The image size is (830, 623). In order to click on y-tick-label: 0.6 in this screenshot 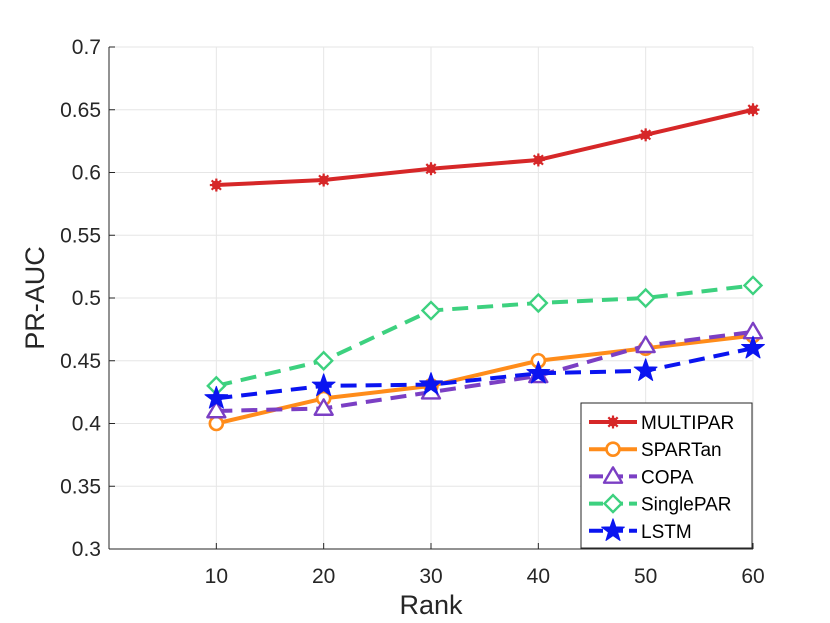, I will do `click(86, 173)`.